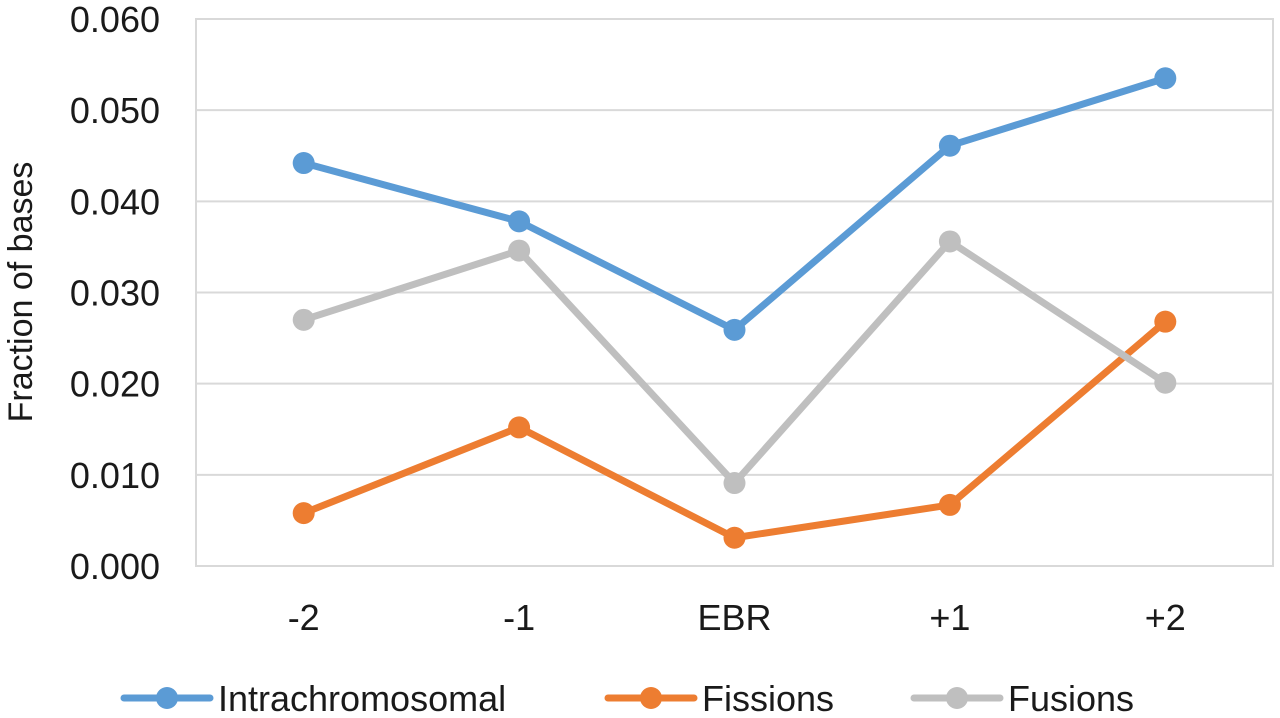 The height and width of the screenshot is (718, 1280). I want to click on x-axis-tick-labels: -2 -1 EBR +1 +2, so click(737, 617).